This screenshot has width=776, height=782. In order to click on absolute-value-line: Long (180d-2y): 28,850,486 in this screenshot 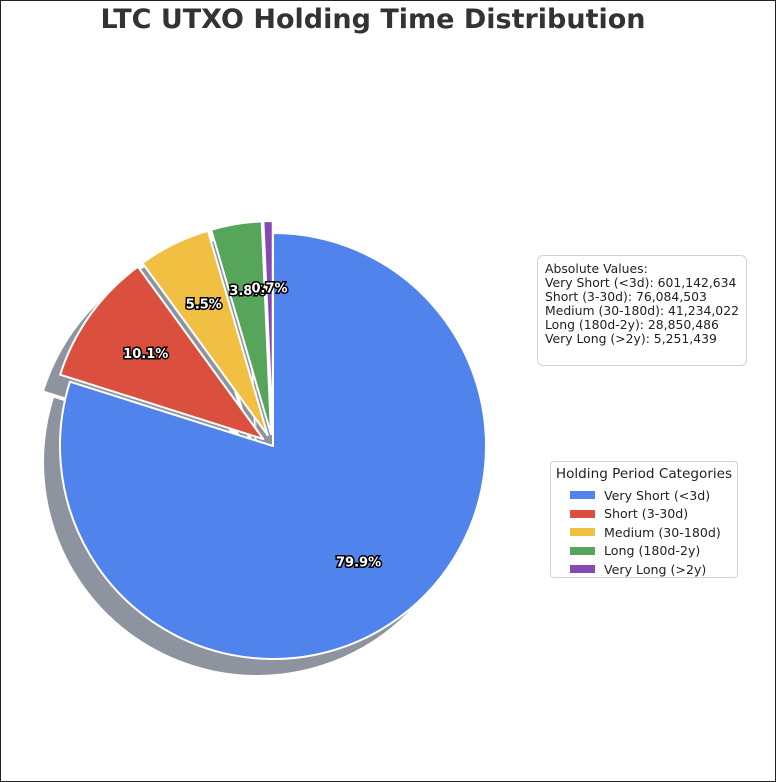, I will do `click(632, 324)`.